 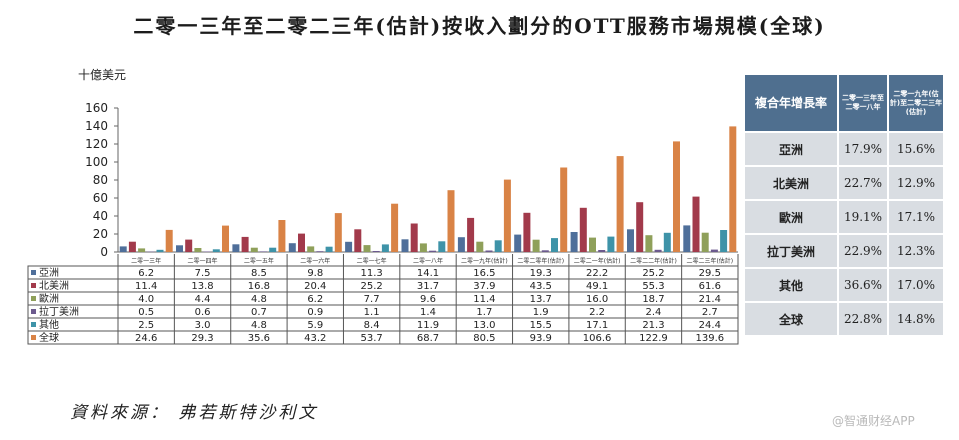 What do you see at coordinates (791, 217) in the screenshot?
I see `cagr-row-label: 歐洲` at bounding box center [791, 217].